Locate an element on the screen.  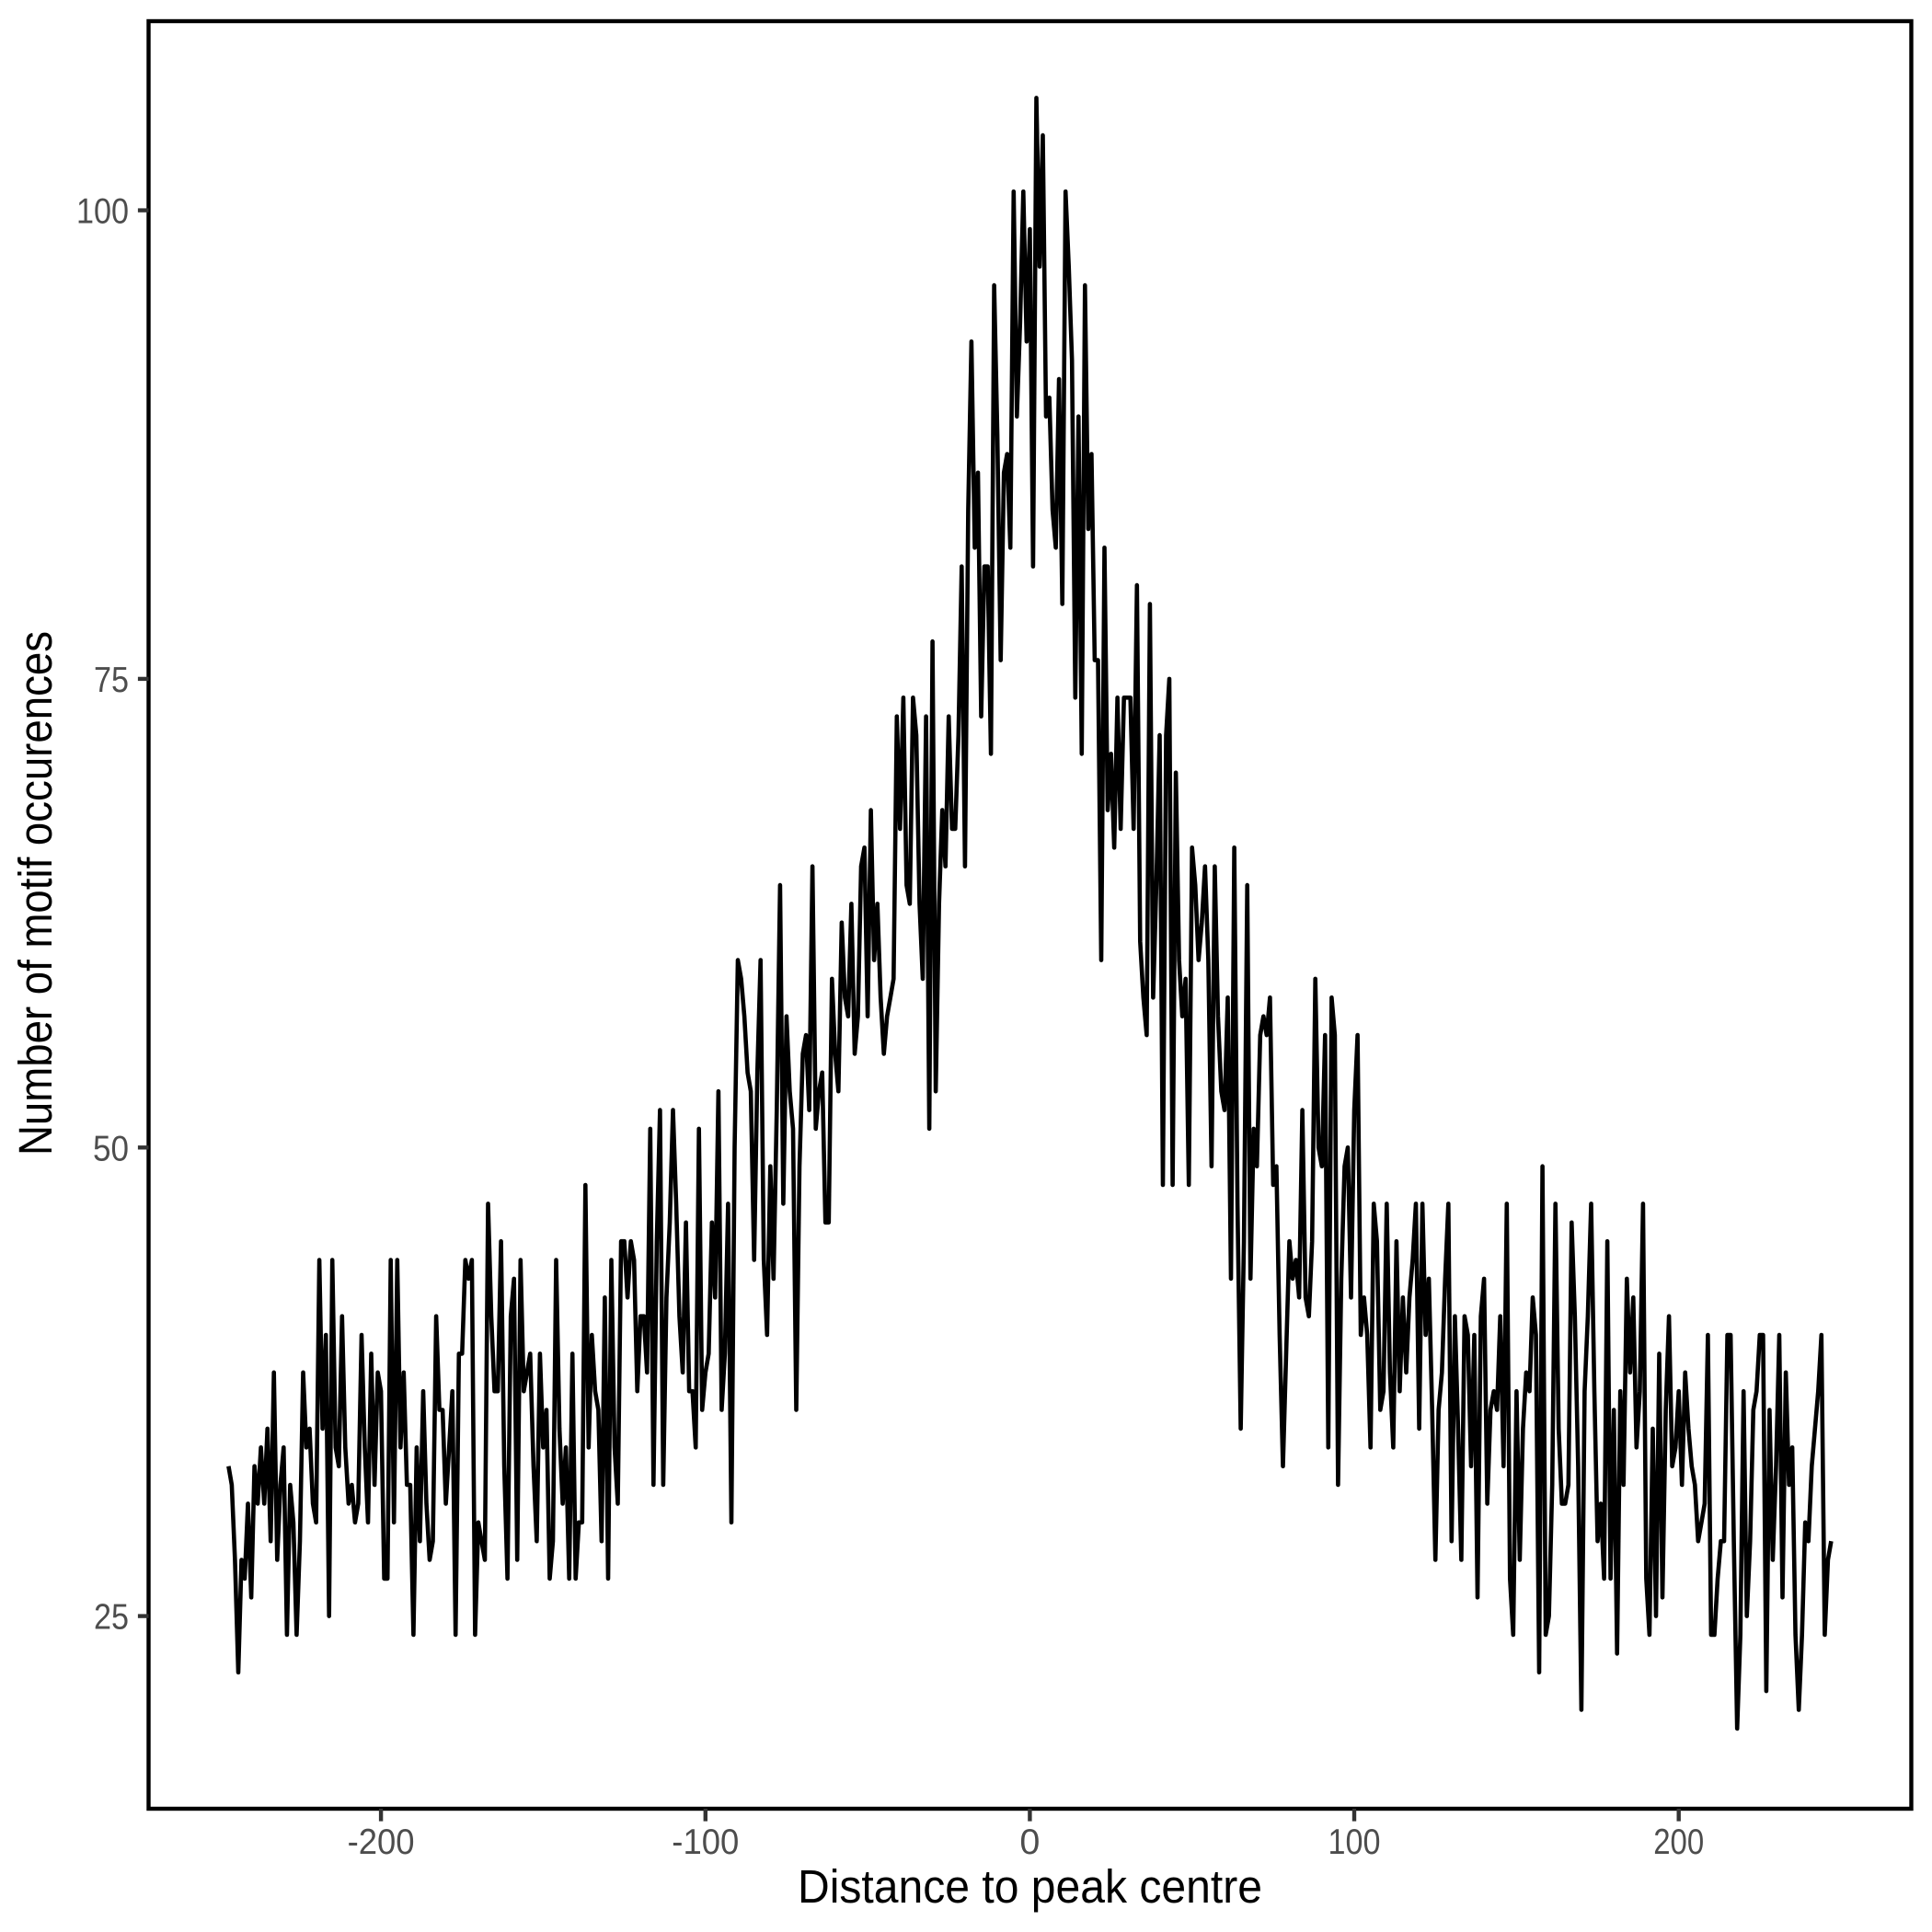
svg-text: -200 is located at coordinates (381, 1842).